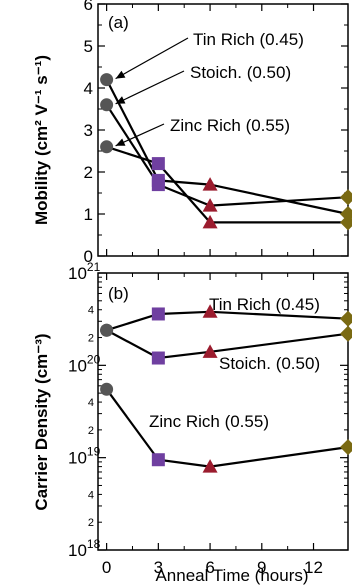  Describe the element at coordinates (88, 172) in the screenshot. I see `y-tick-label: 2` at that location.